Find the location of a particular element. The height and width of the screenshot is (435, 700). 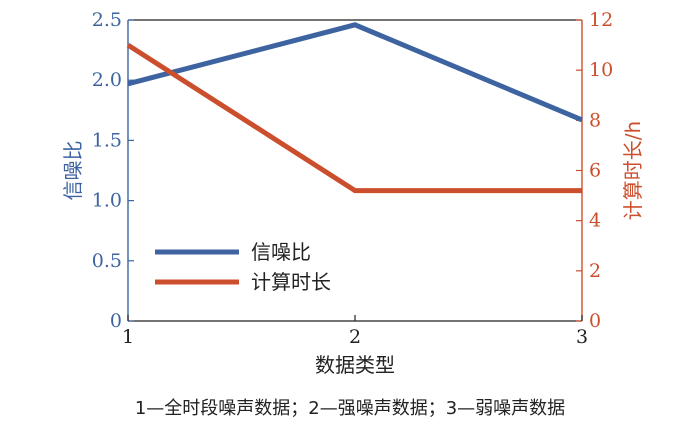

left-y-axis-title: 信噪比 is located at coordinates (73, 171).